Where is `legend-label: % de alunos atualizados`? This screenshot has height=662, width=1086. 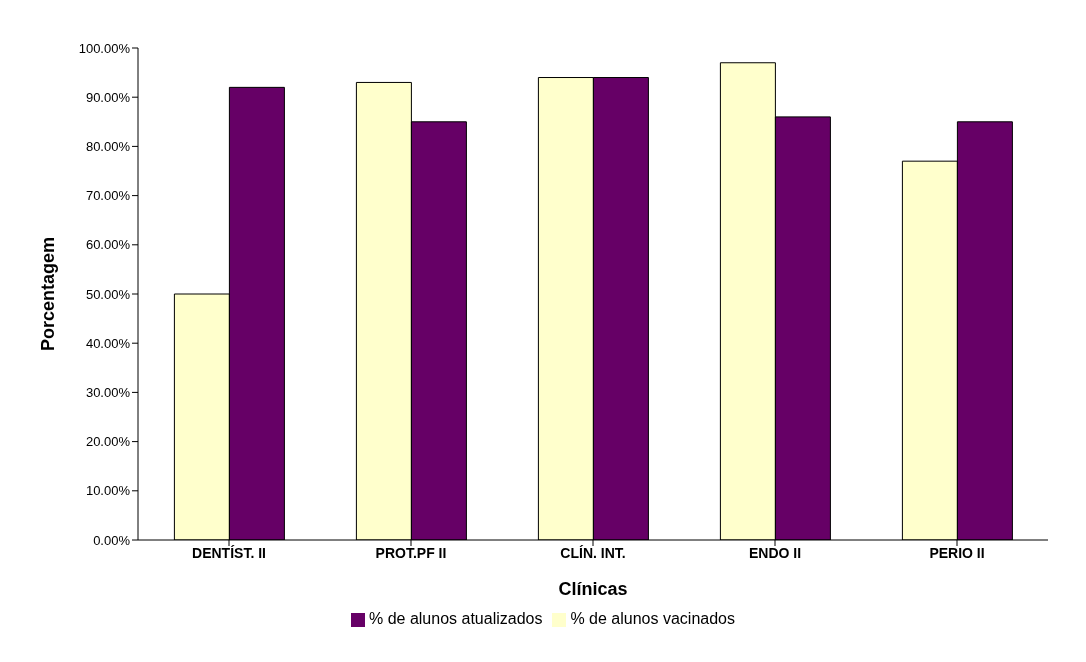
legend-label: % de alunos atualizados is located at coordinates (455, 618).